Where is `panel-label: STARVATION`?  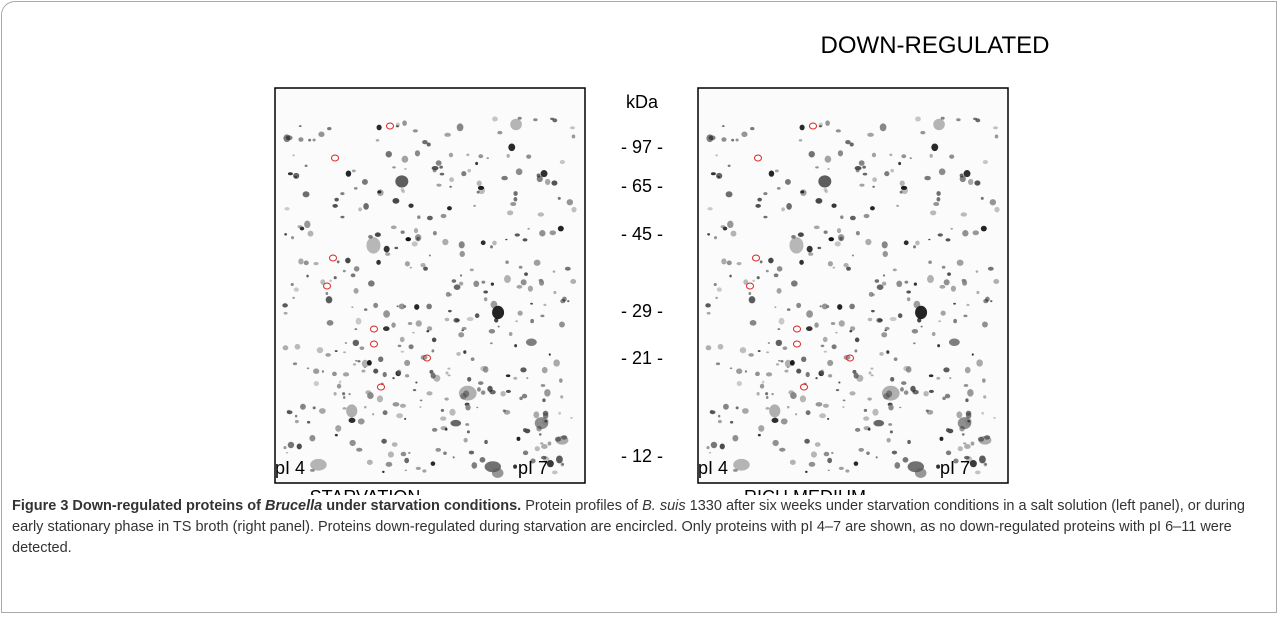
panel-label: STARVATION is located at coordinates (365, 491).